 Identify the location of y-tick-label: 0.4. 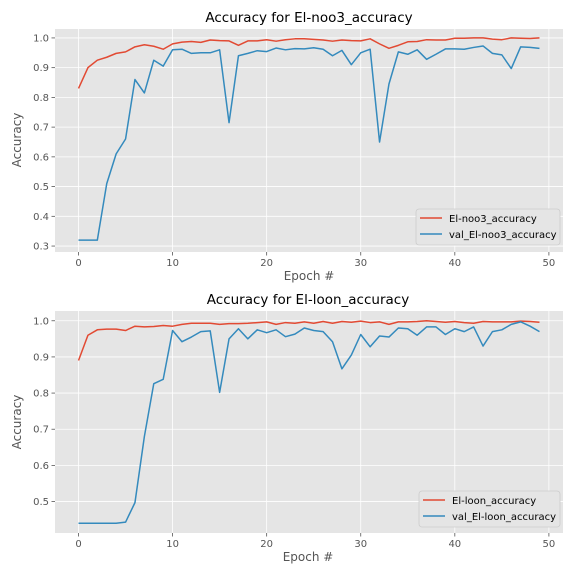
(41, 217).